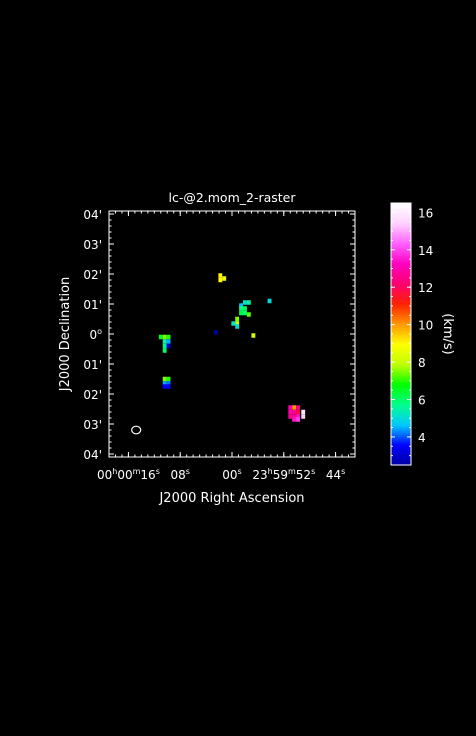 This screenshot has height=736, width=476. I want to click on x-tick-label: 08s, so click(179, 474).